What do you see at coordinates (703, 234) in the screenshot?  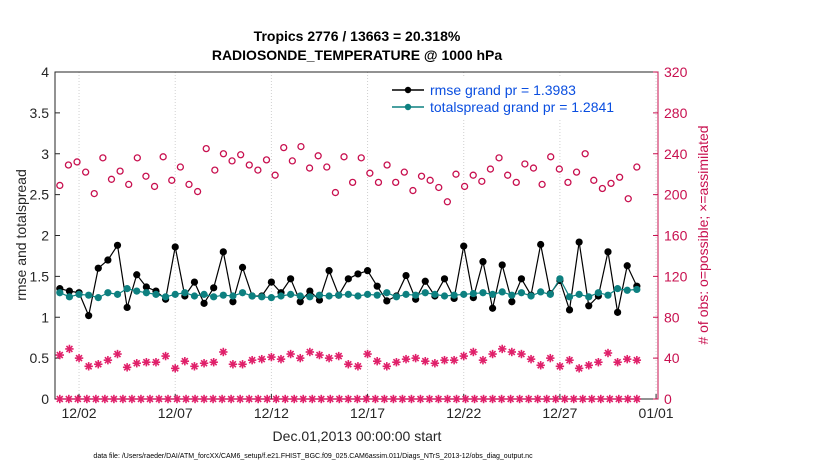 I see `y-axis-right-label: # of obs: o=possible; ×=assimilated` at bounding box center [703, 234].